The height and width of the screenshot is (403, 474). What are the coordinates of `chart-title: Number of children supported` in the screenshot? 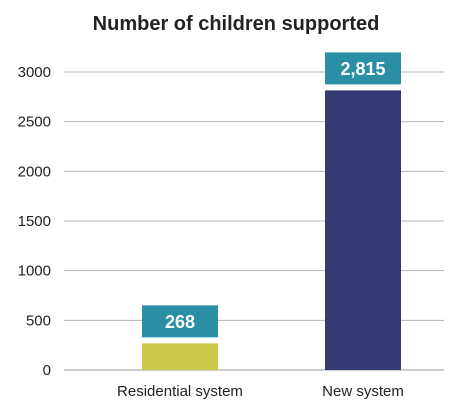 It's located at (236, 24).